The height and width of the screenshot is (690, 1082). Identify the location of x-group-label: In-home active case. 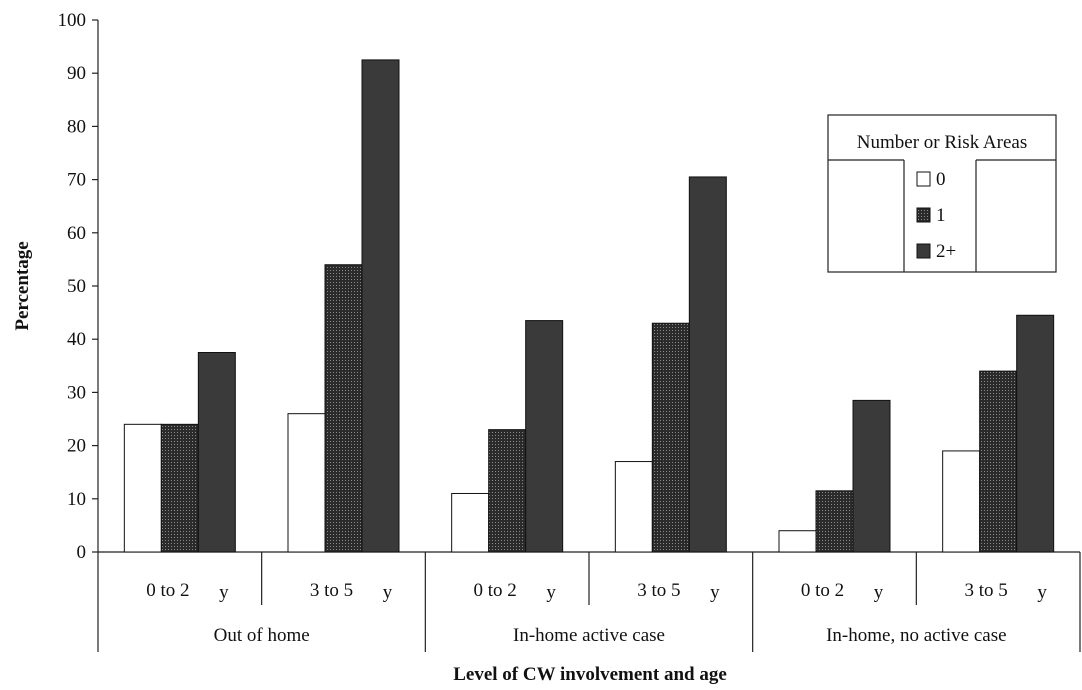
(589, 635).